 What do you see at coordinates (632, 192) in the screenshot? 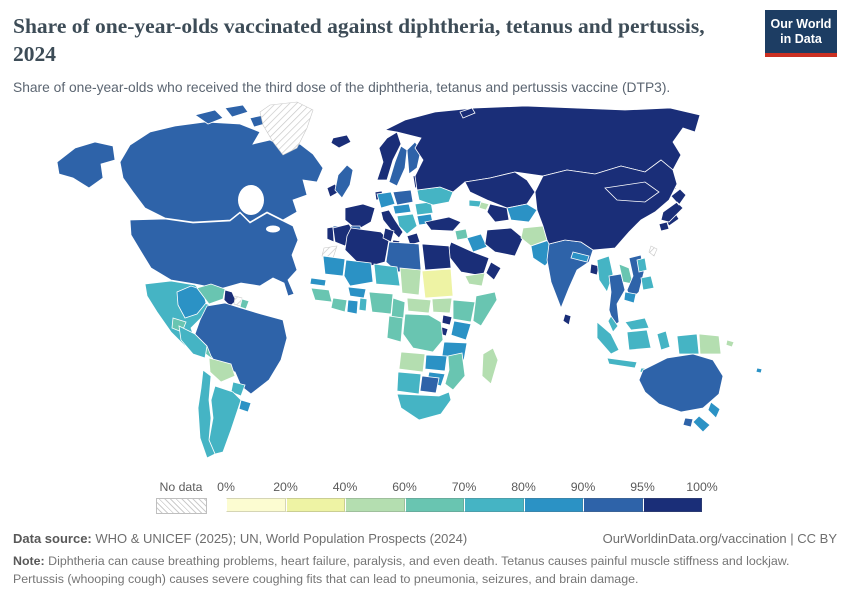
I see `region-mongolia` at bounding box center [632, 192].